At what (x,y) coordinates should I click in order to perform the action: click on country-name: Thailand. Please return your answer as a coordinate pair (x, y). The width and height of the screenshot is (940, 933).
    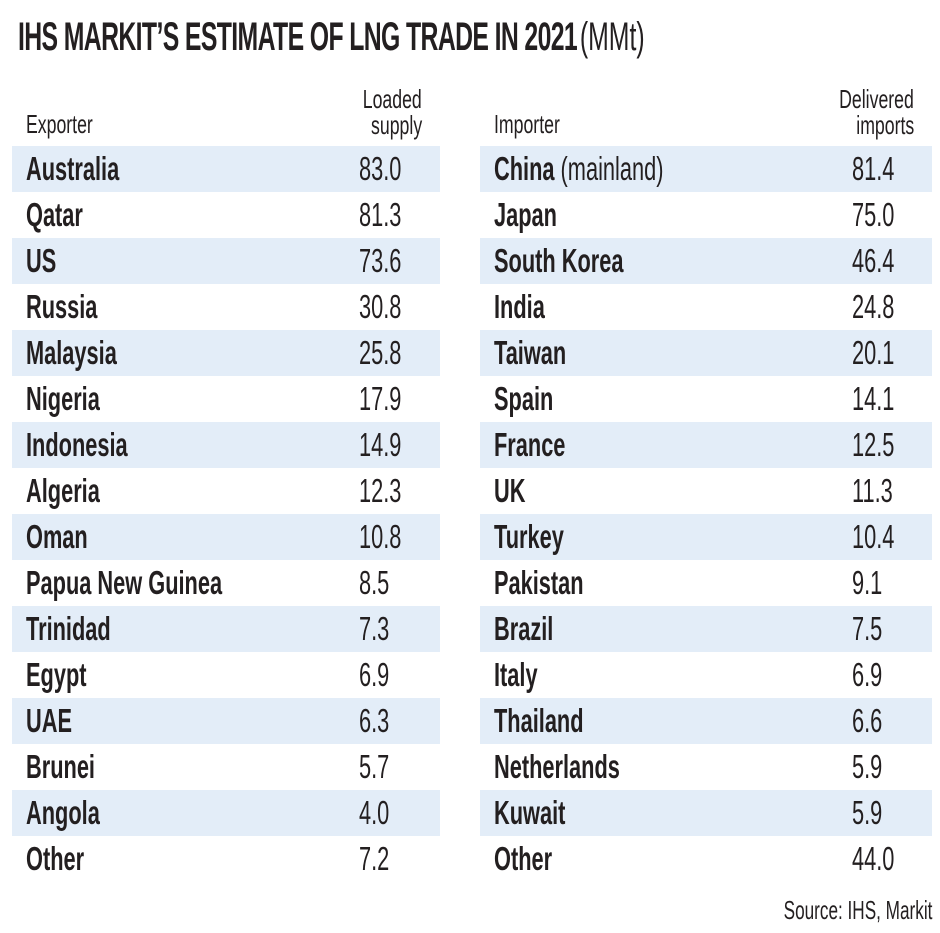
    Looking at the image, I should click on (539, 720).